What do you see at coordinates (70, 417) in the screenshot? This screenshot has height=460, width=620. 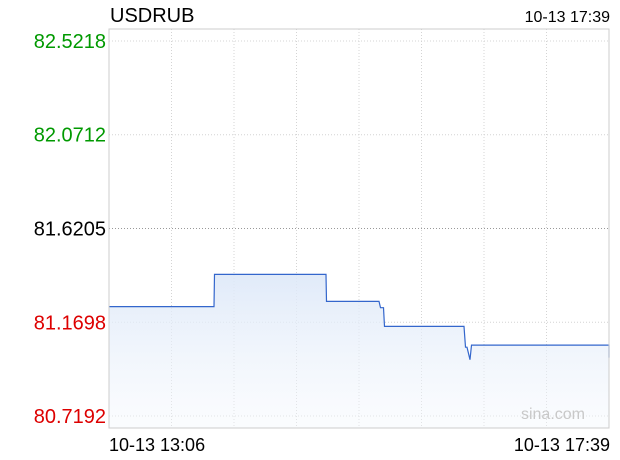 I see `y-tick-label: 80.7192` at bounding box center [70, 417].